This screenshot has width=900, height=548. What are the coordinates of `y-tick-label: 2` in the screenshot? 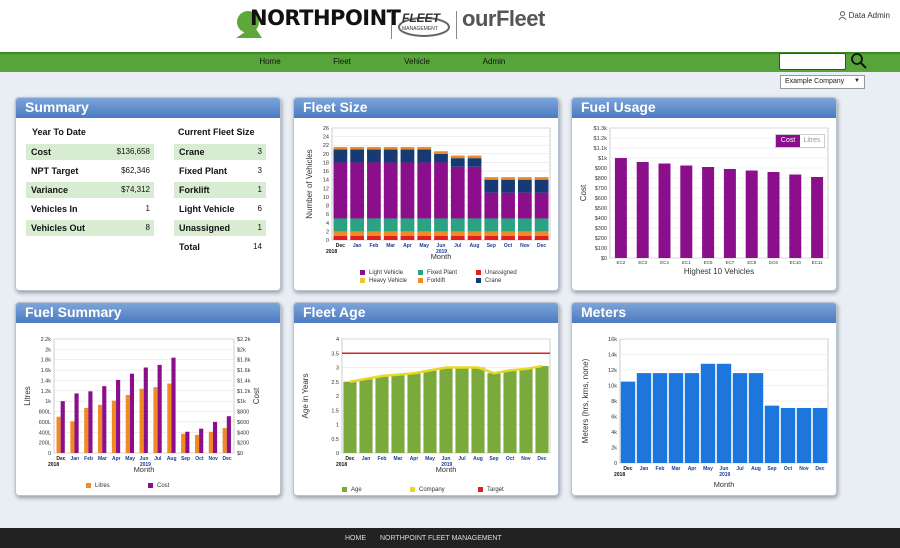 It's located at (337, 397).